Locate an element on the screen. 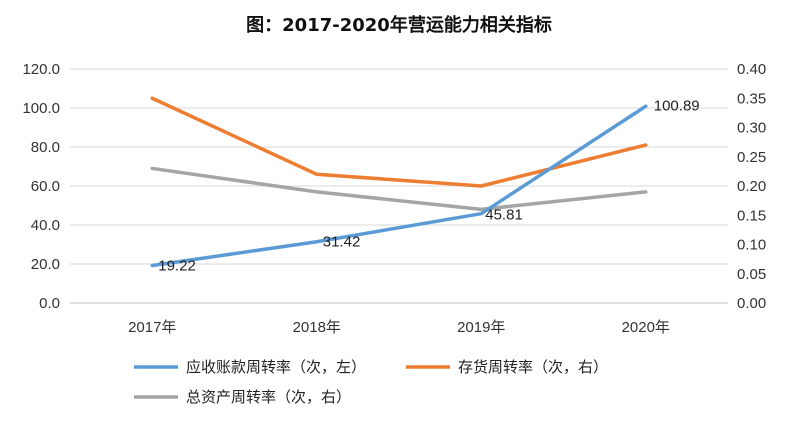 This screenshot has height=432, width=798. left-tick-label: 60.0 is located at coordinates (45, 186).